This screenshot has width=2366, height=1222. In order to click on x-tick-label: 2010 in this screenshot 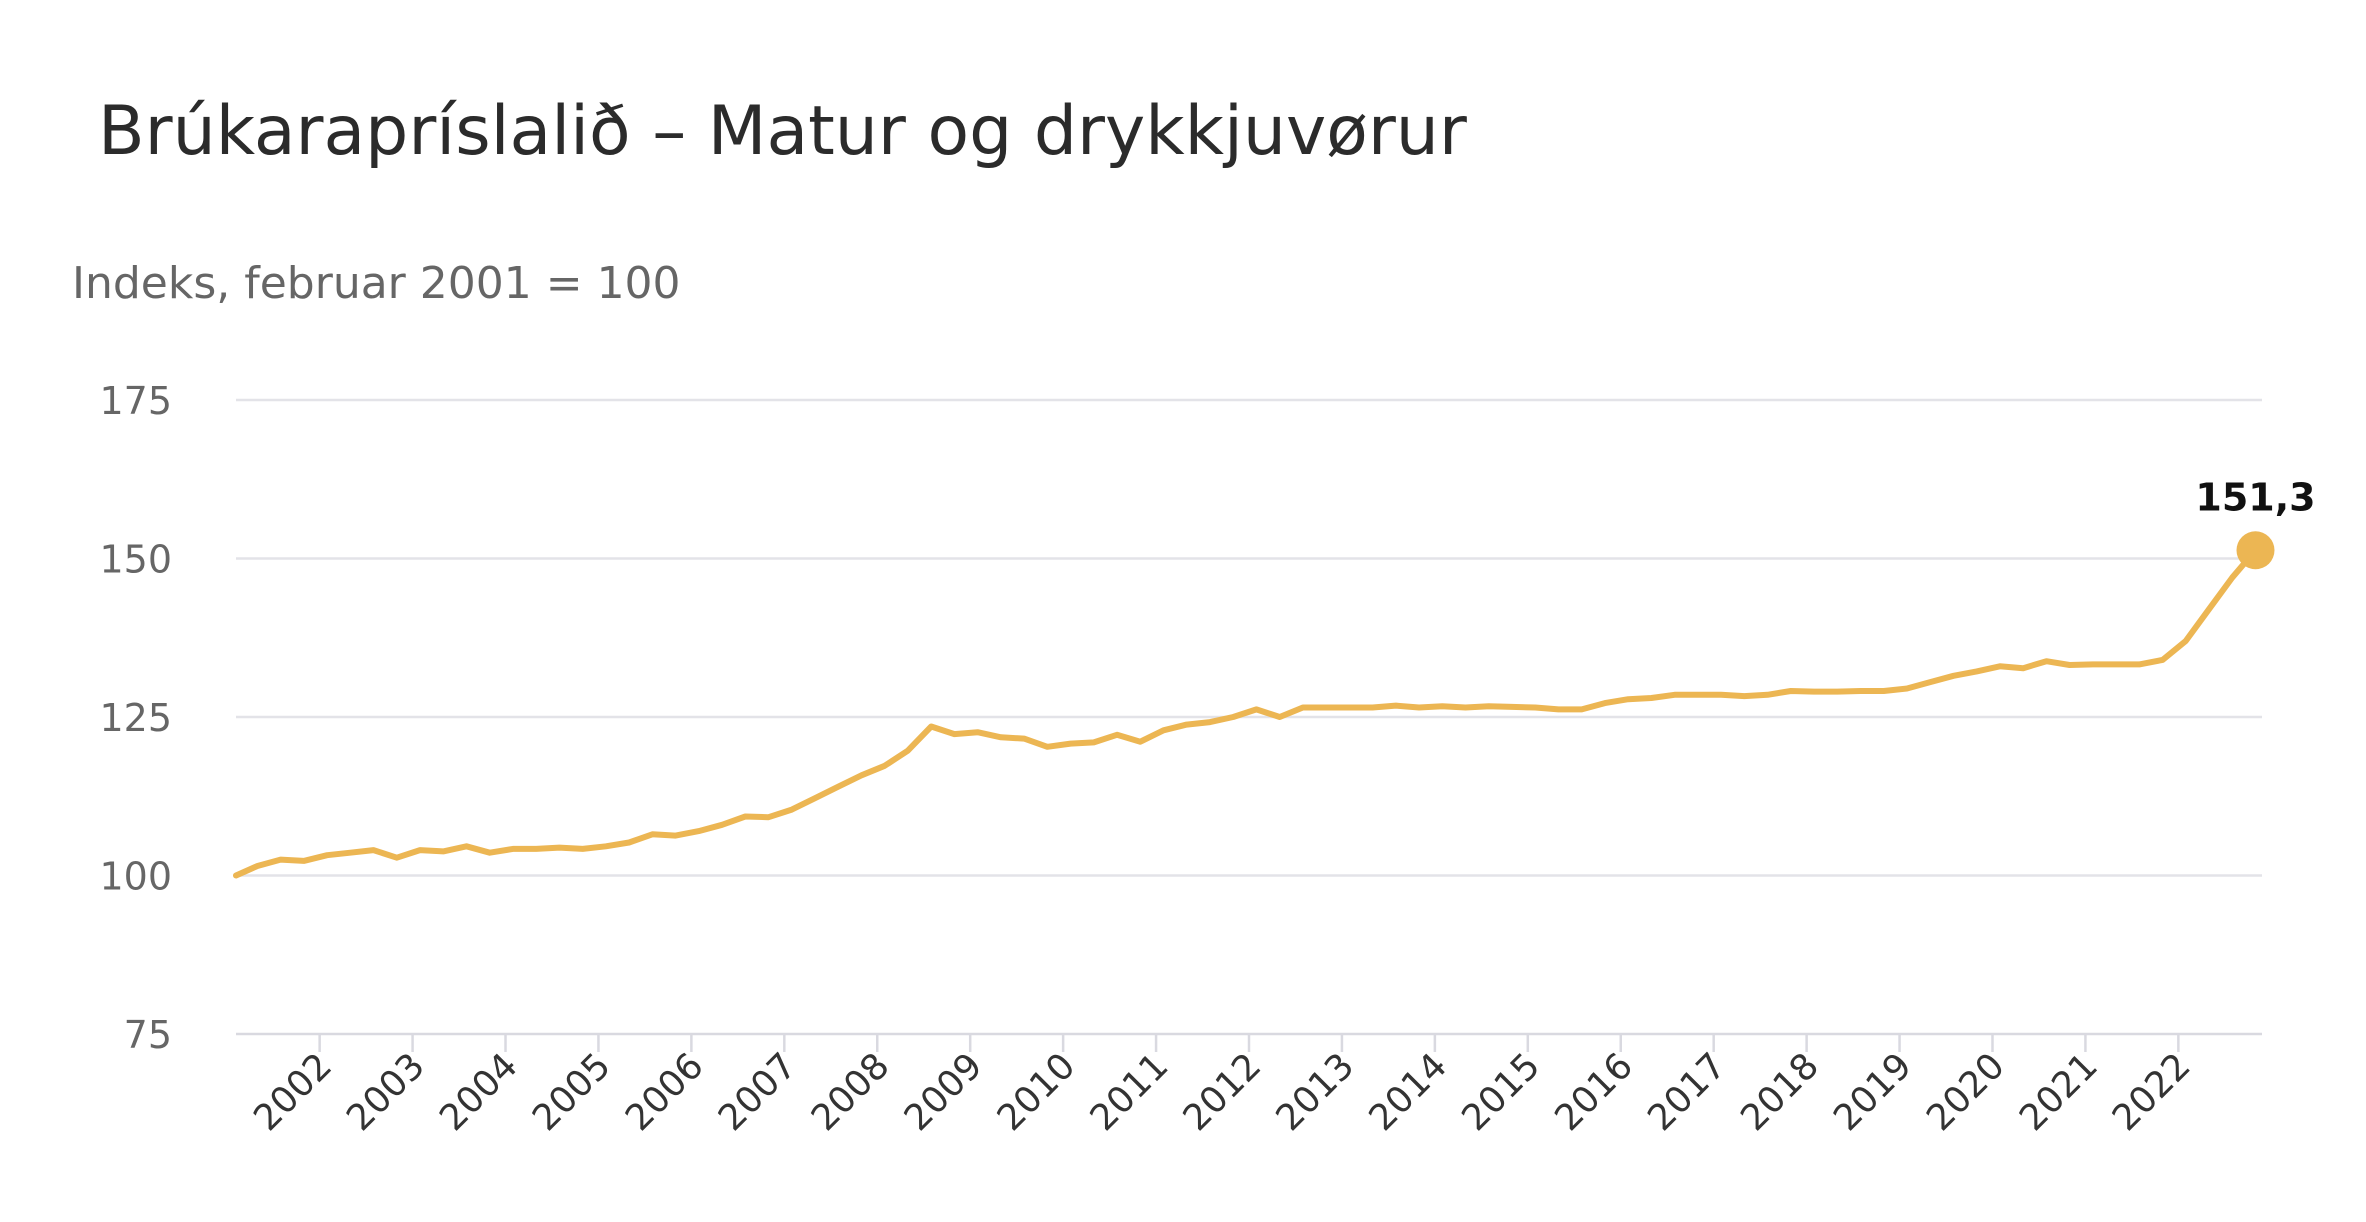, I will do `click(1037, 1092)`.